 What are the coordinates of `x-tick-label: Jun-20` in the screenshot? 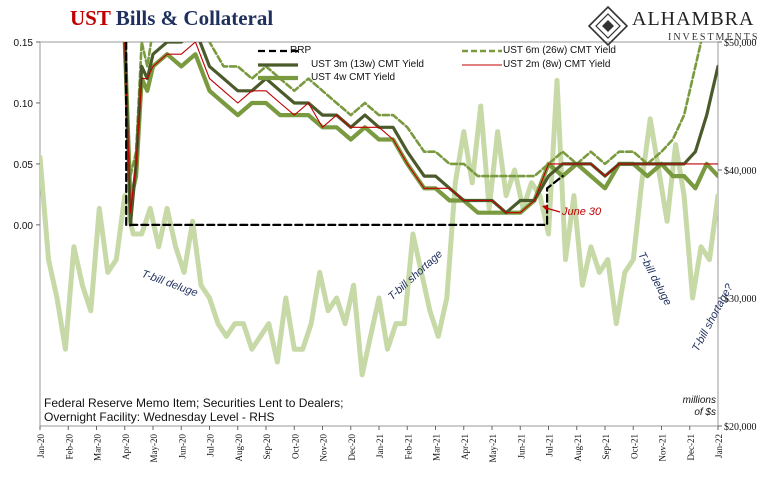 It's located at (182, 446).